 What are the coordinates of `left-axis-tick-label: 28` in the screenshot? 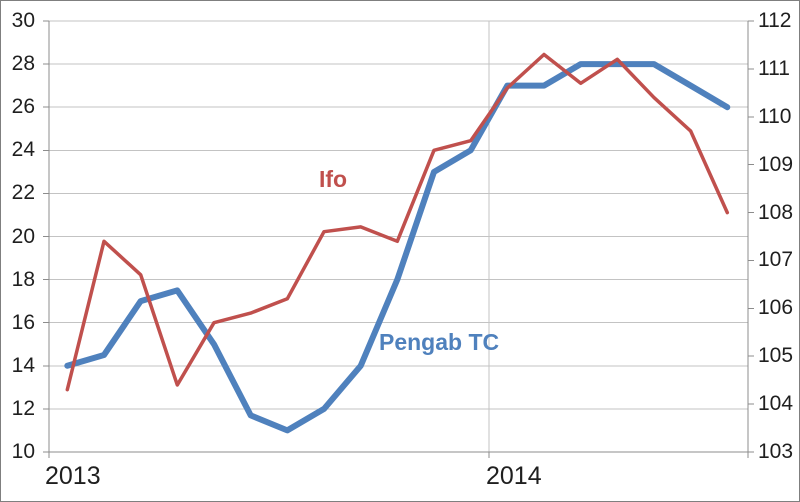 It's located at (23, 63).